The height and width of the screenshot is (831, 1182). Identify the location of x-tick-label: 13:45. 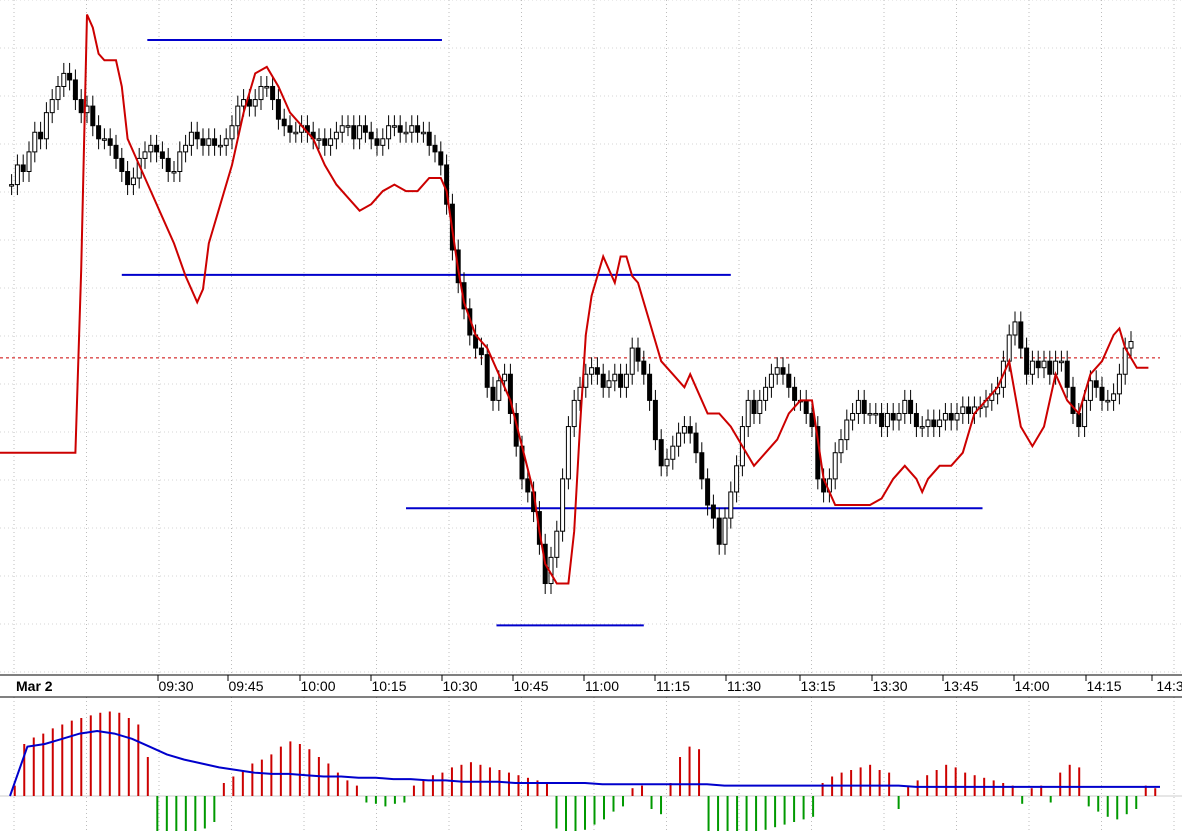
(960, 686).